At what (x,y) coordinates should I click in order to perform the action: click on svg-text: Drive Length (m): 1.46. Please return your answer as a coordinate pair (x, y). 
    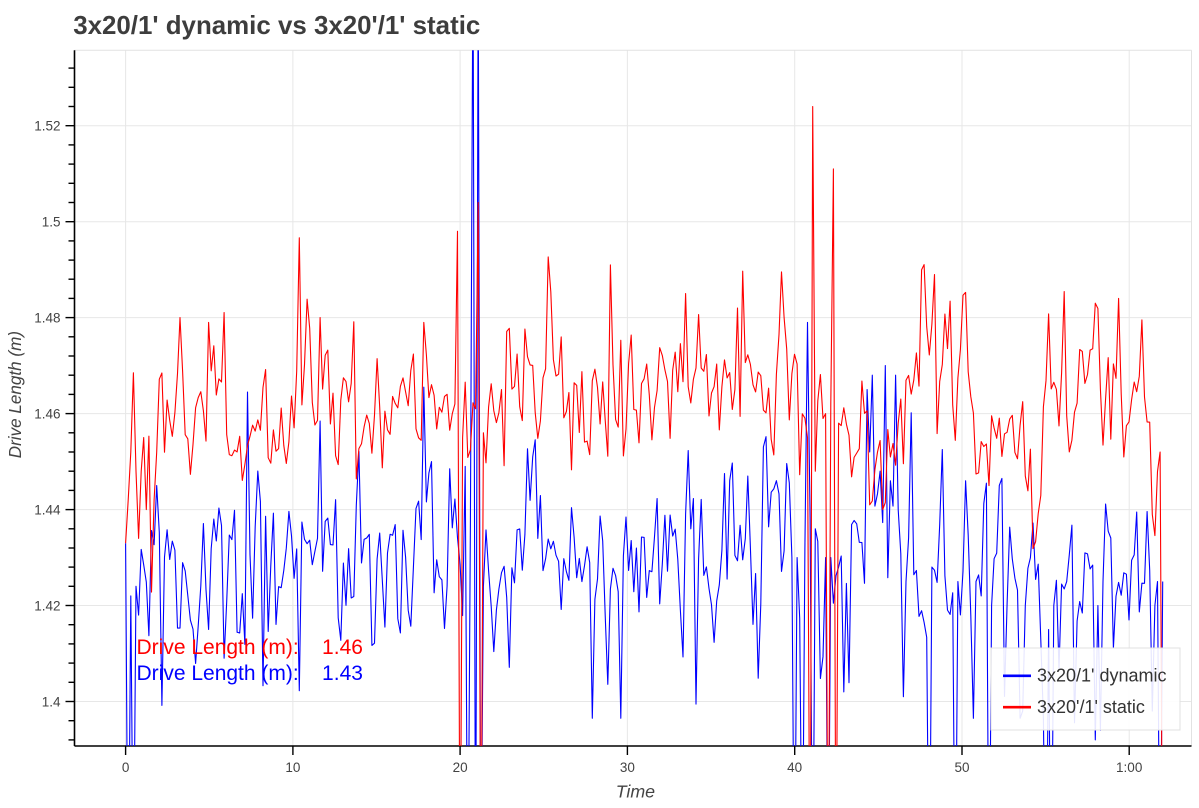
    Looking at the image, I should click on (250, 647).